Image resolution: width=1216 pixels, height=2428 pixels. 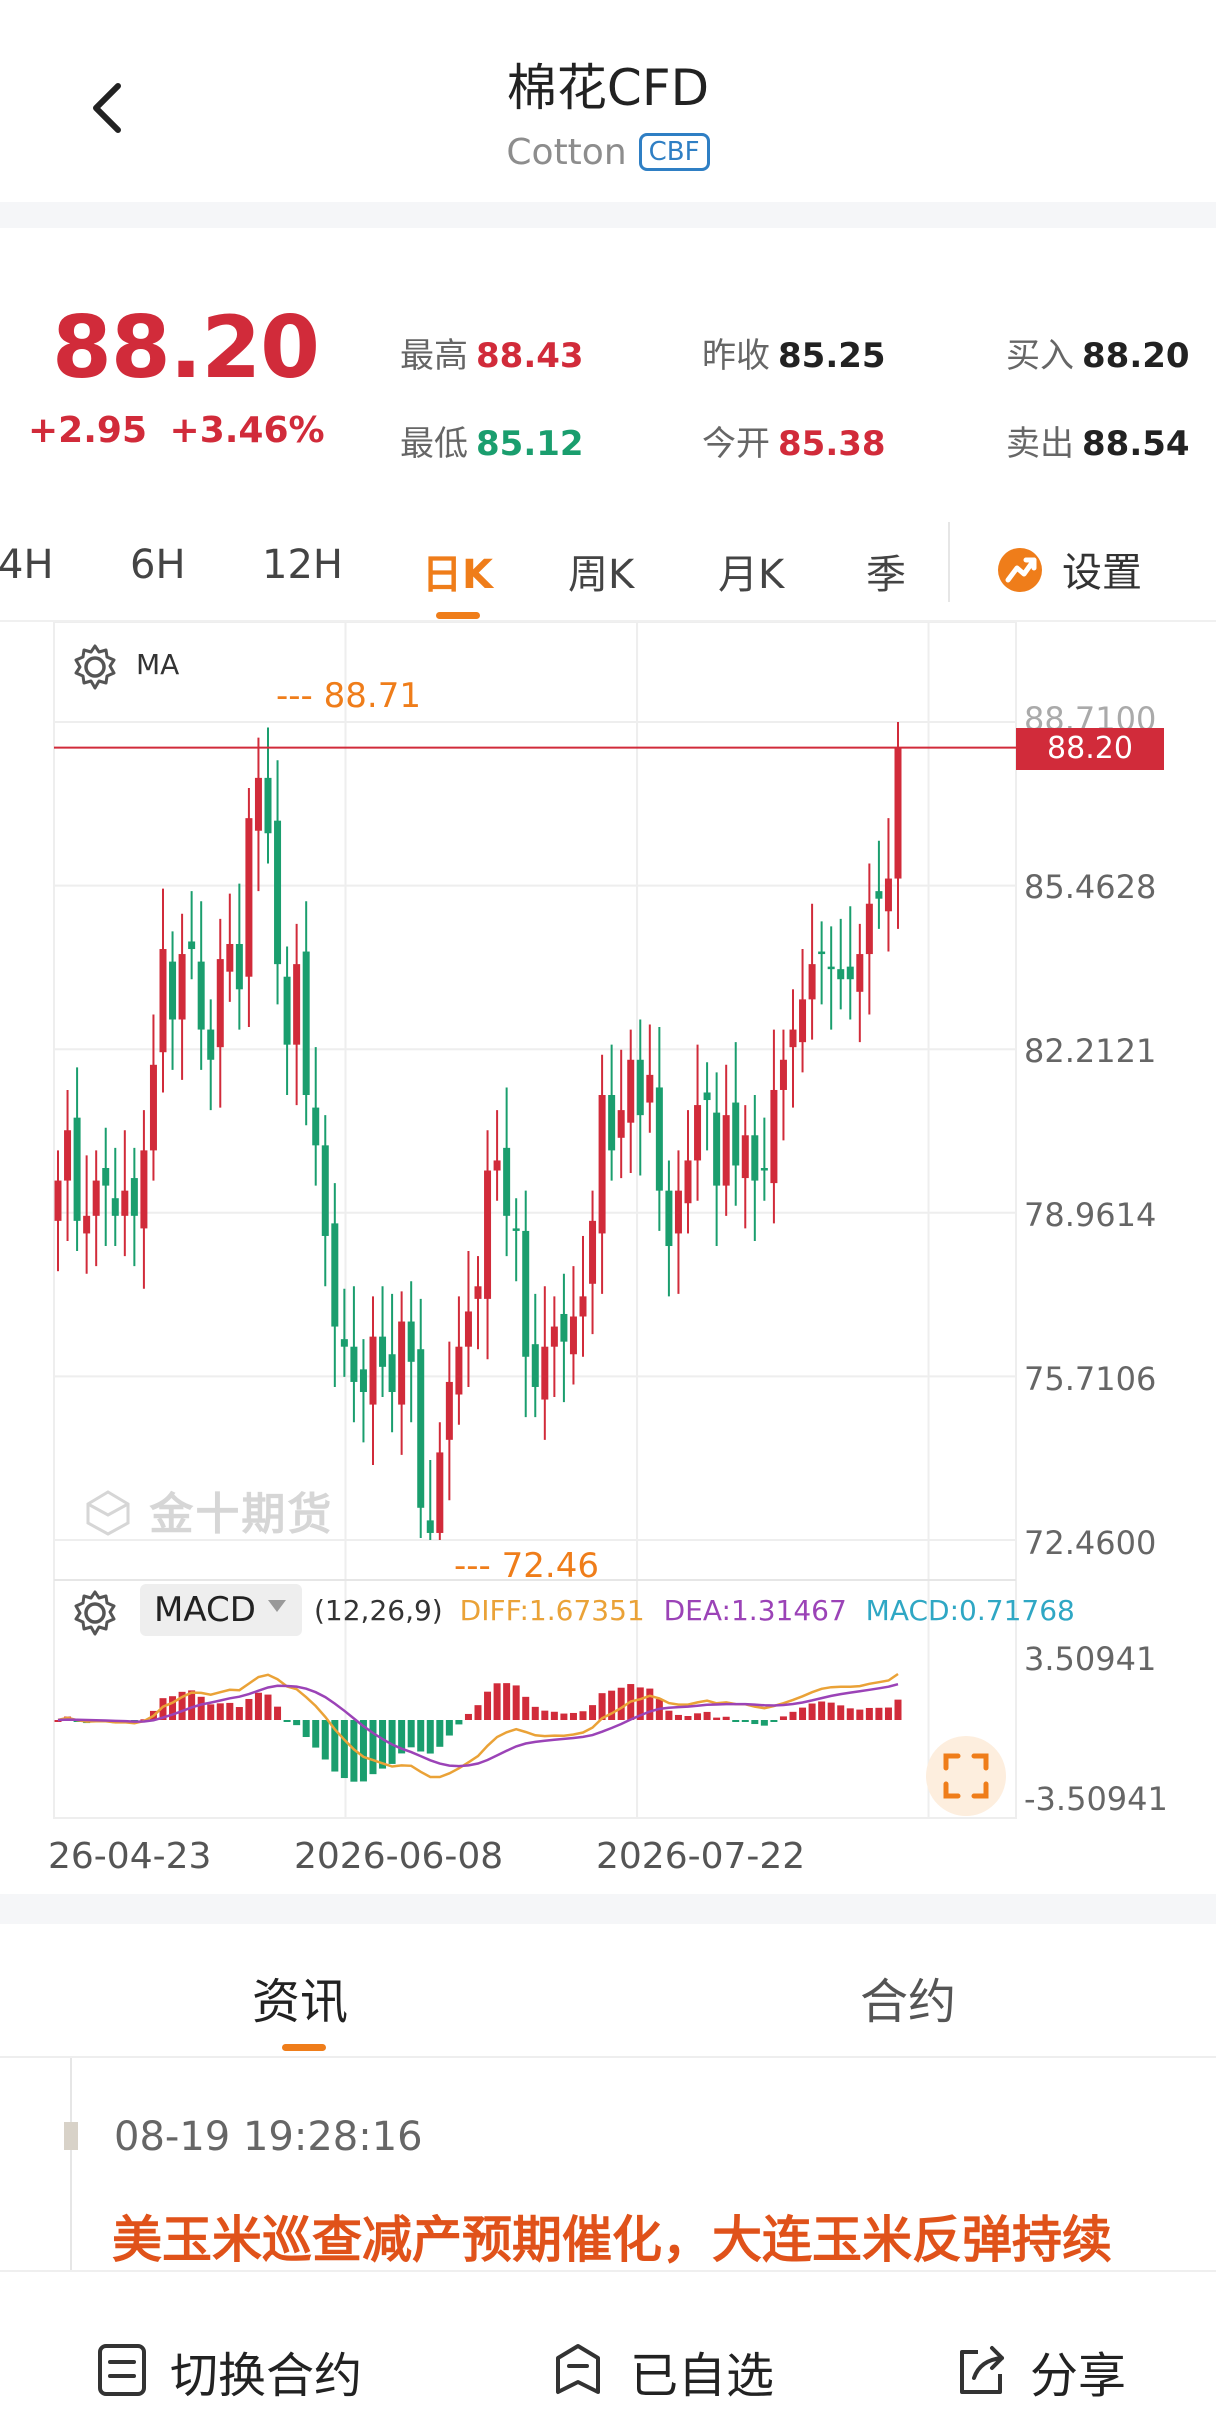 I want to click on settings-button: 设置, so click(x=1102, y=573).